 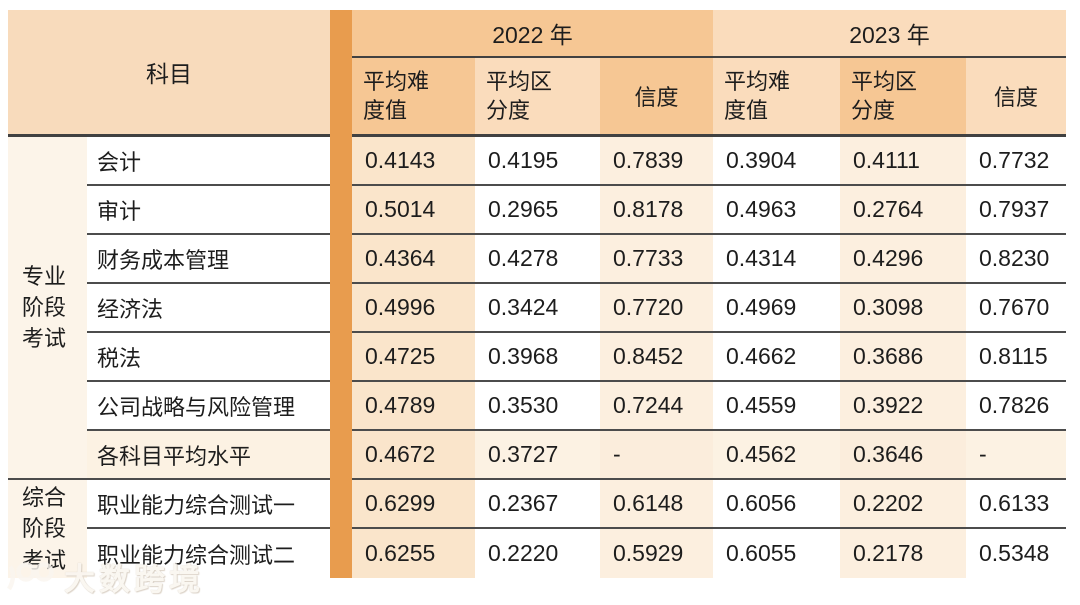 I want to click on value-cell: 0.4996, so click(x=413, y=308).